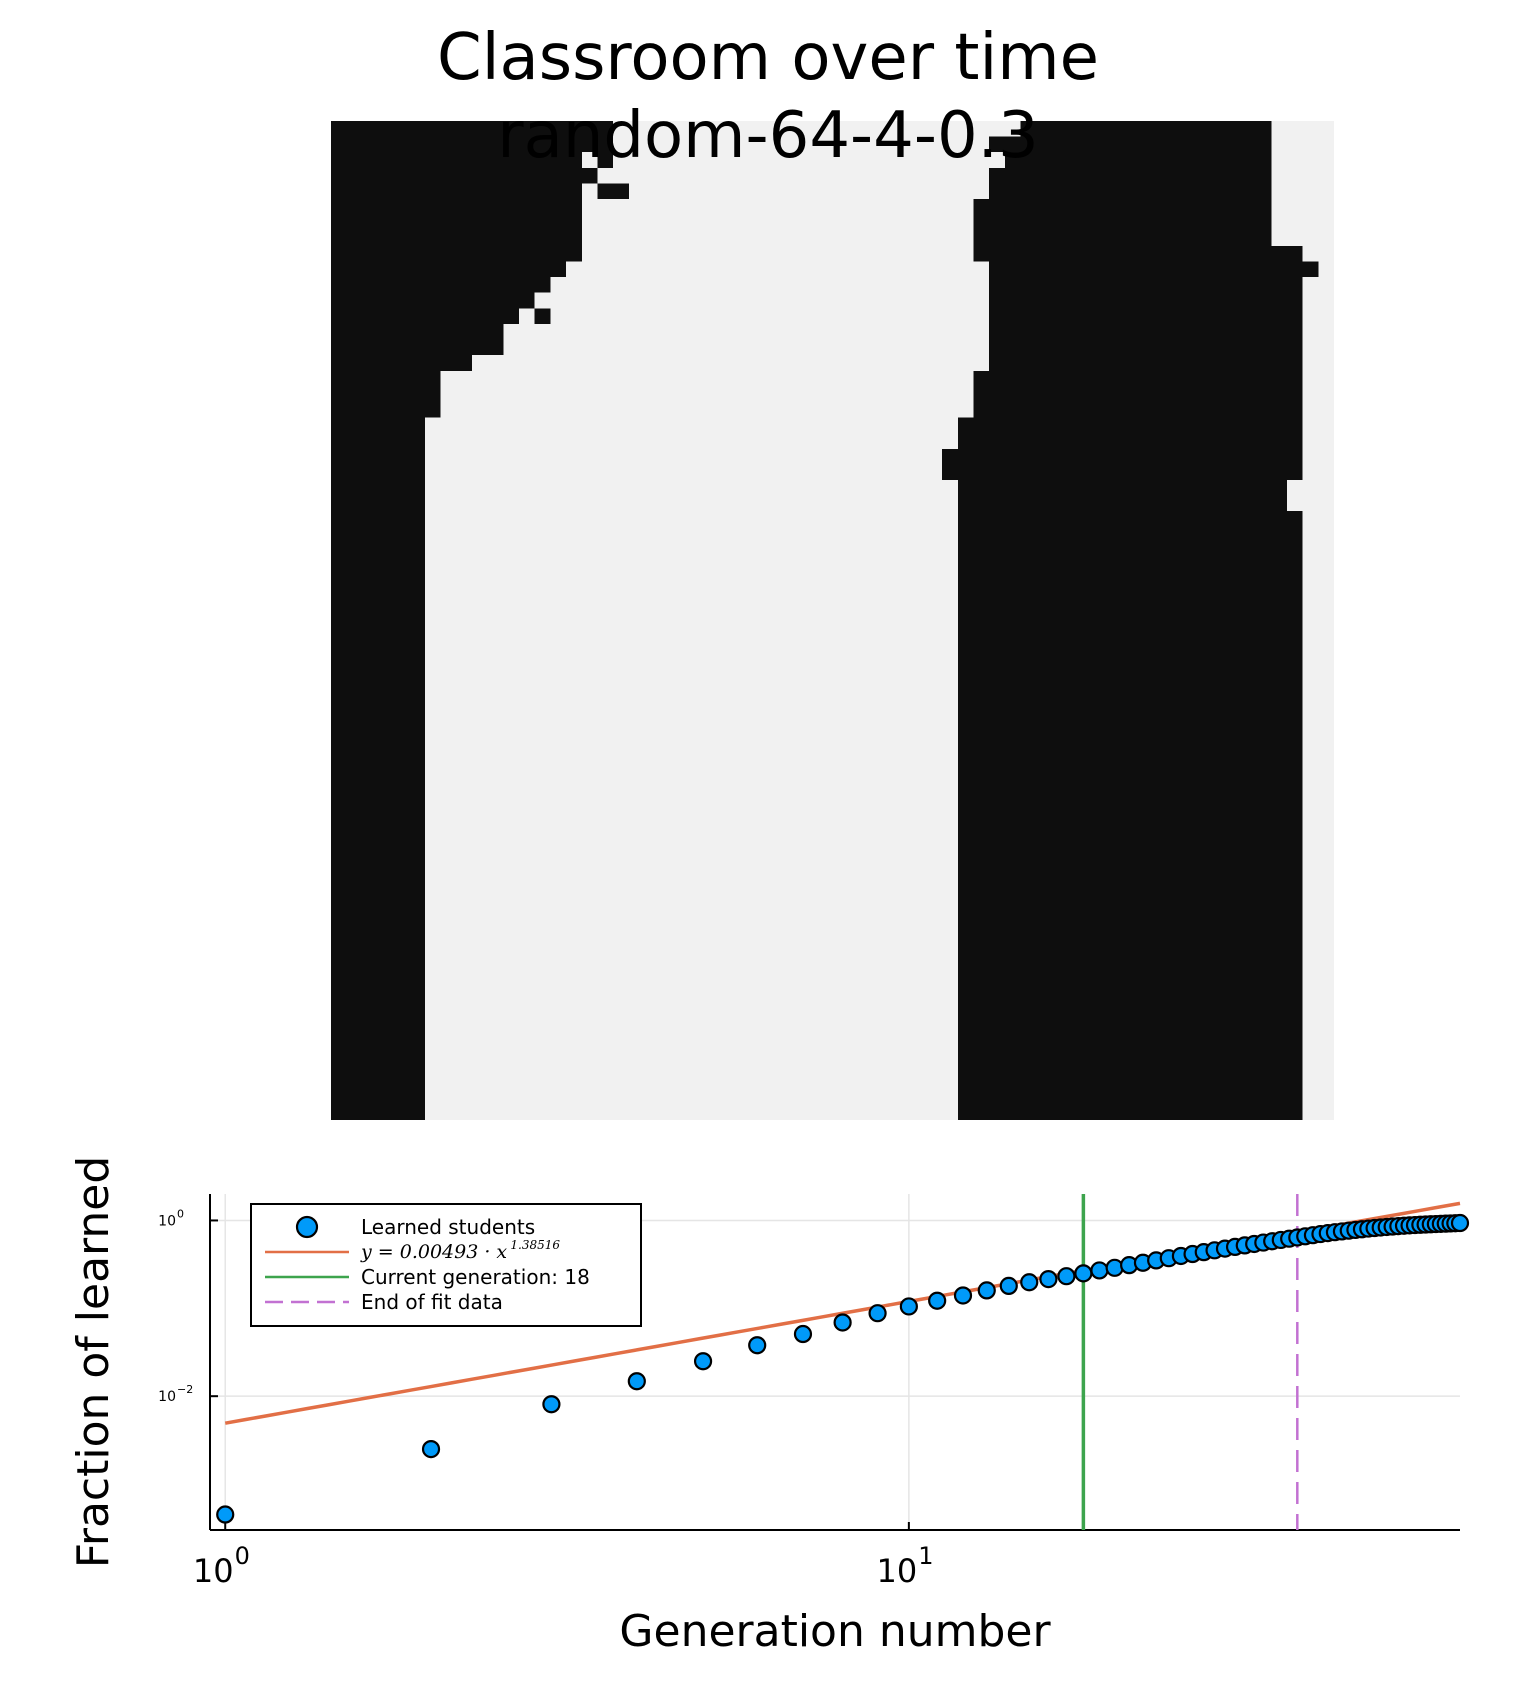 Image resolution: width=1536 pixels, height=1706 pixels. I want to click on x-tick-exponent: 0, so click(242, 1556).